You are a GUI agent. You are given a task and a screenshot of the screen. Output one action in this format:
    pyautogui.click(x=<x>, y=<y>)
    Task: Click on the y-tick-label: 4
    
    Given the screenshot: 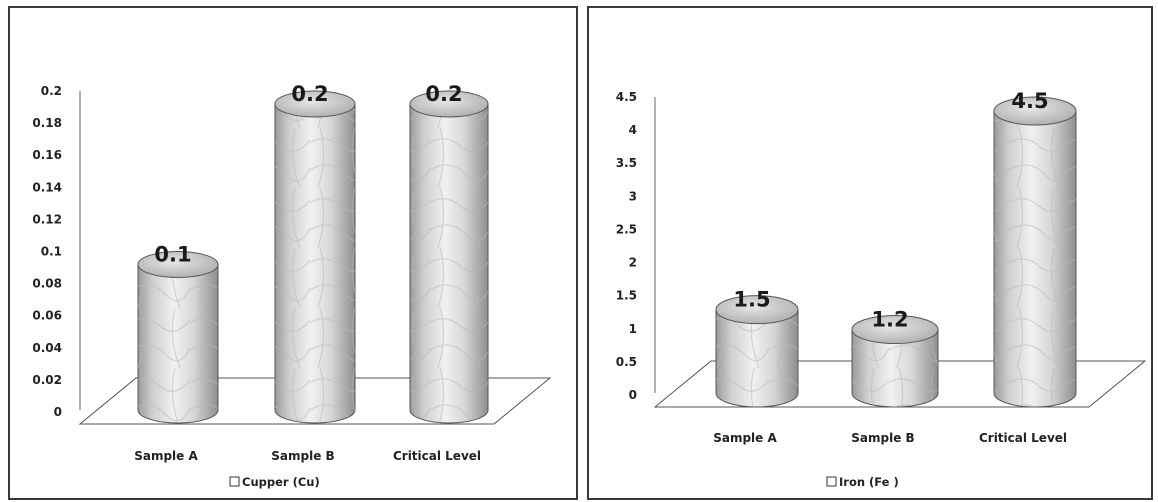 What is the action you would take?
    pyautogui.click(x=633, y=130)
    